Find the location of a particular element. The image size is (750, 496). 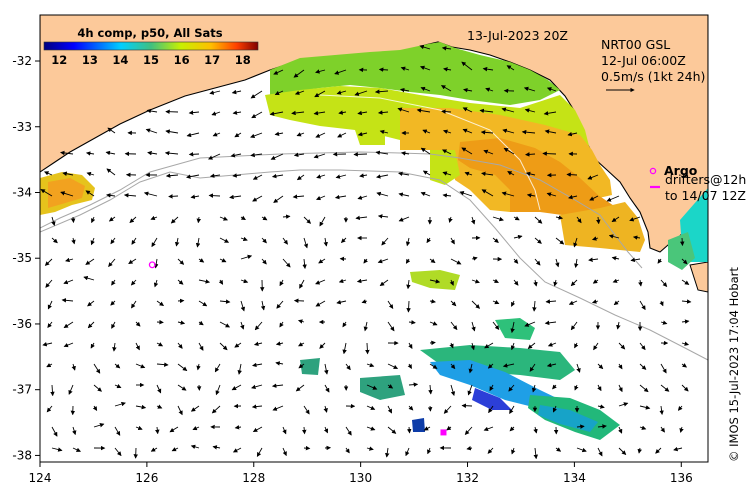

credit-text: © IMOS 15-Jul-2023 17:04 Hobart is located at coordinates (734, 364).